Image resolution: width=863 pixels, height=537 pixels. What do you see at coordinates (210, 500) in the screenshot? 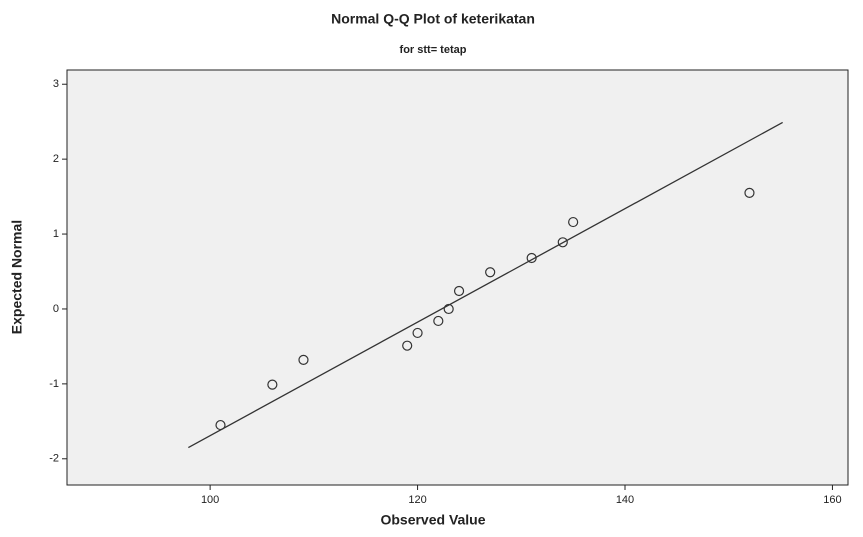
I see `x-tick-label: 100` at bounding box center [210, 500].